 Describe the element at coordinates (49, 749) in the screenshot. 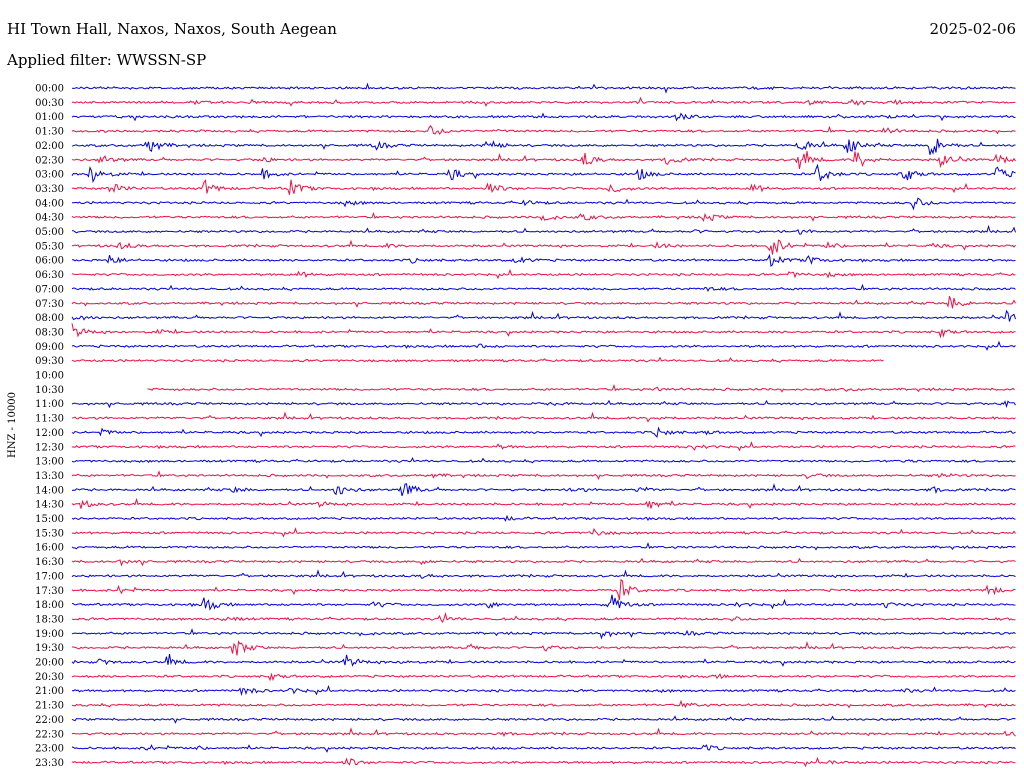

I see `time-tick-label: 23:00` at that location.